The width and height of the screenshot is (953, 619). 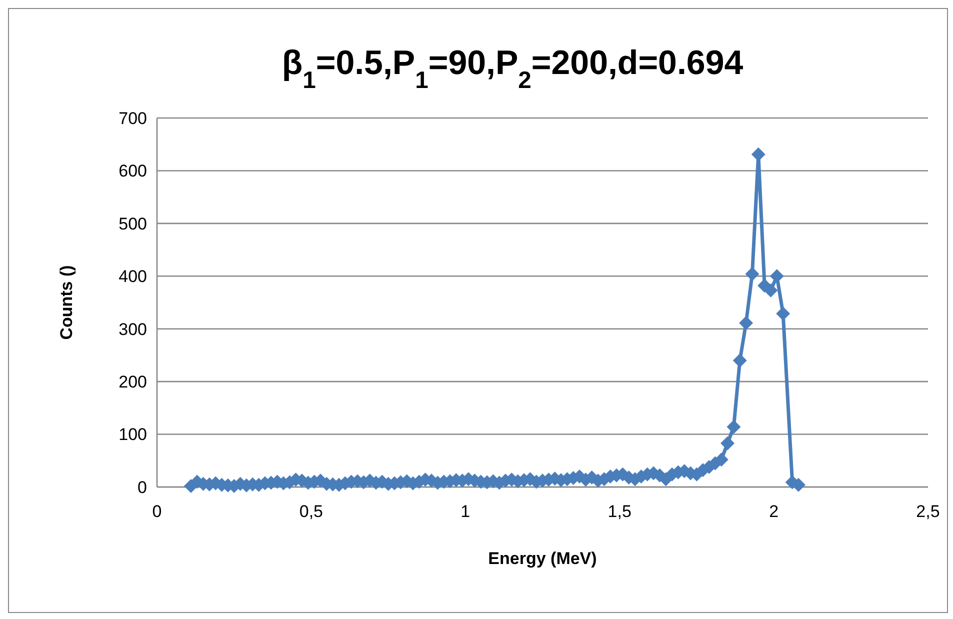 What do you see at coordinates (66, 302) in the screenshot?
I see `y-axis-title: Counts ()` at bounding box center [66, 302].